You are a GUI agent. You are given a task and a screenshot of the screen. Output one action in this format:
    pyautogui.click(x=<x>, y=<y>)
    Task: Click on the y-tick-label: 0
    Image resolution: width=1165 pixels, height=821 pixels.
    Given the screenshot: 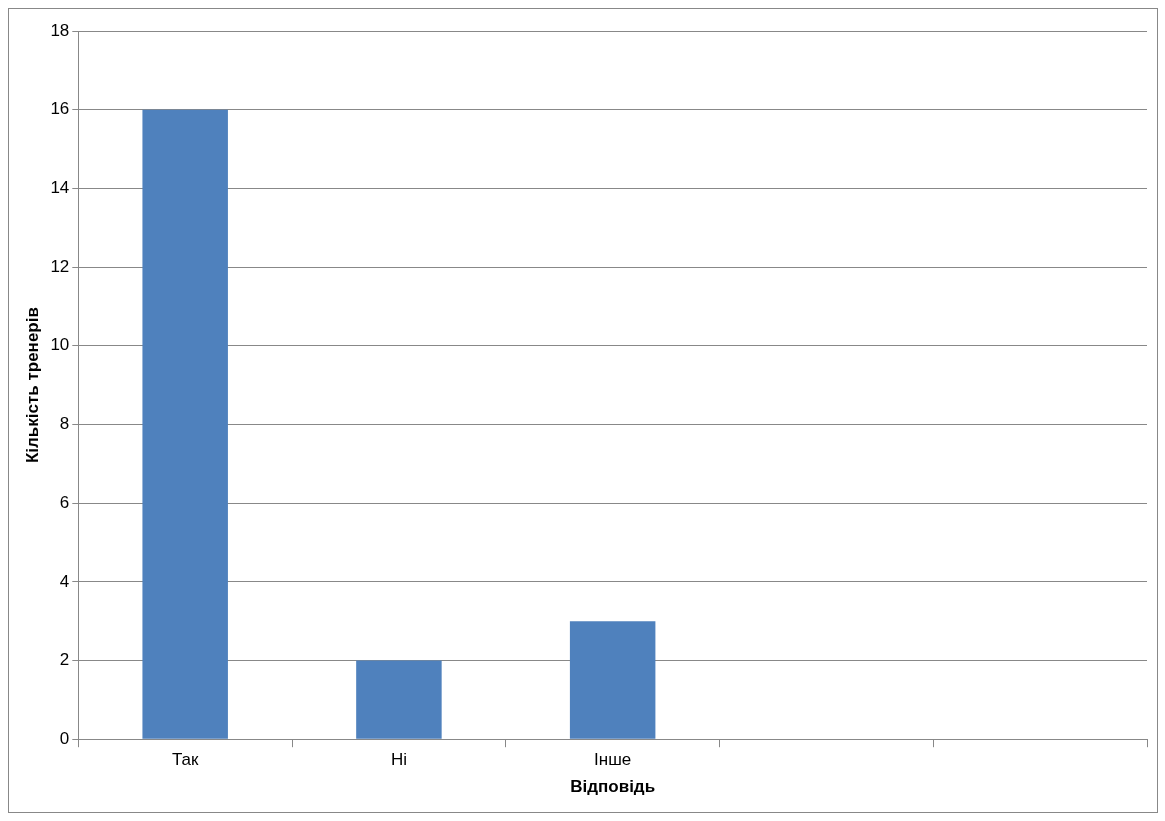 What is the action you would take?
    pyautogui.click(x=64, y=738)
    